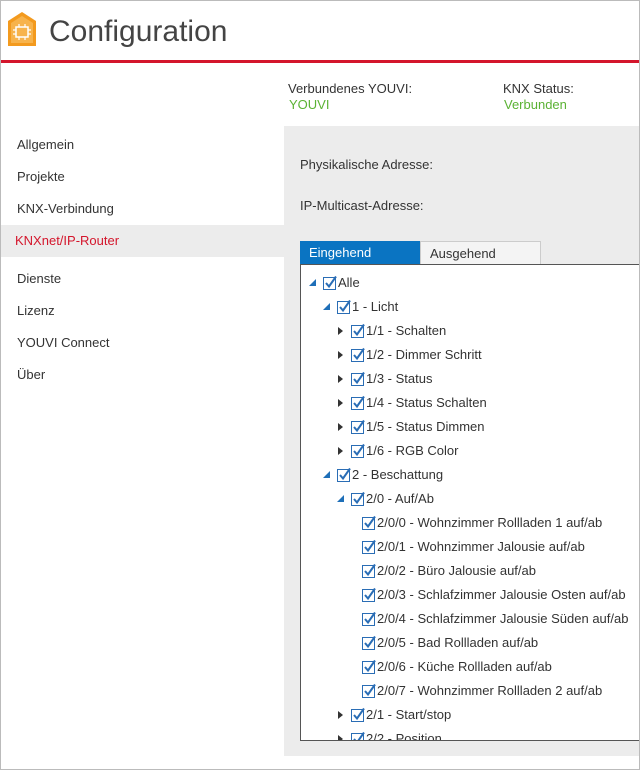  Describe the element at coordinates (65, 208) in the screenshot. I see `nav-item: KNX-Verbindung` at that location.